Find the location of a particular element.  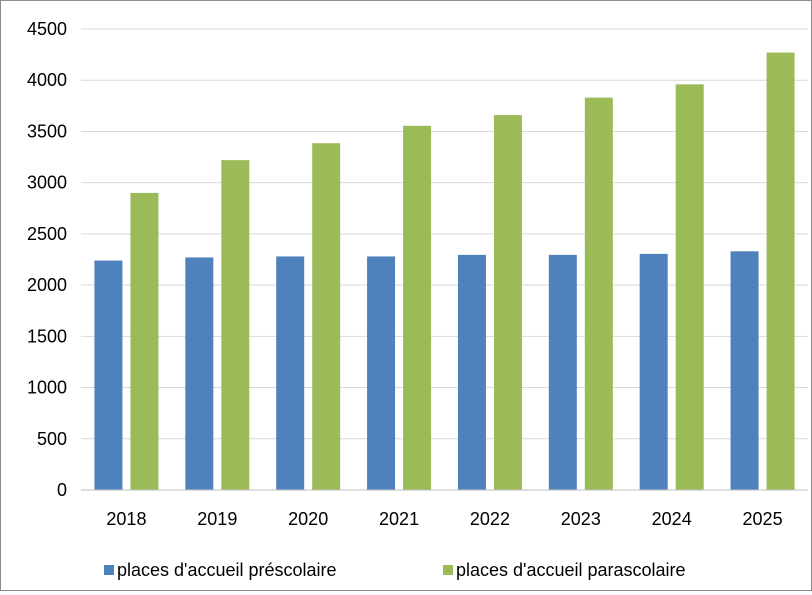

y-axis-ticks: 0 500 1000 1500 2000 2500 3000 3500 4000 4500 is located at coordinates (47, 259).